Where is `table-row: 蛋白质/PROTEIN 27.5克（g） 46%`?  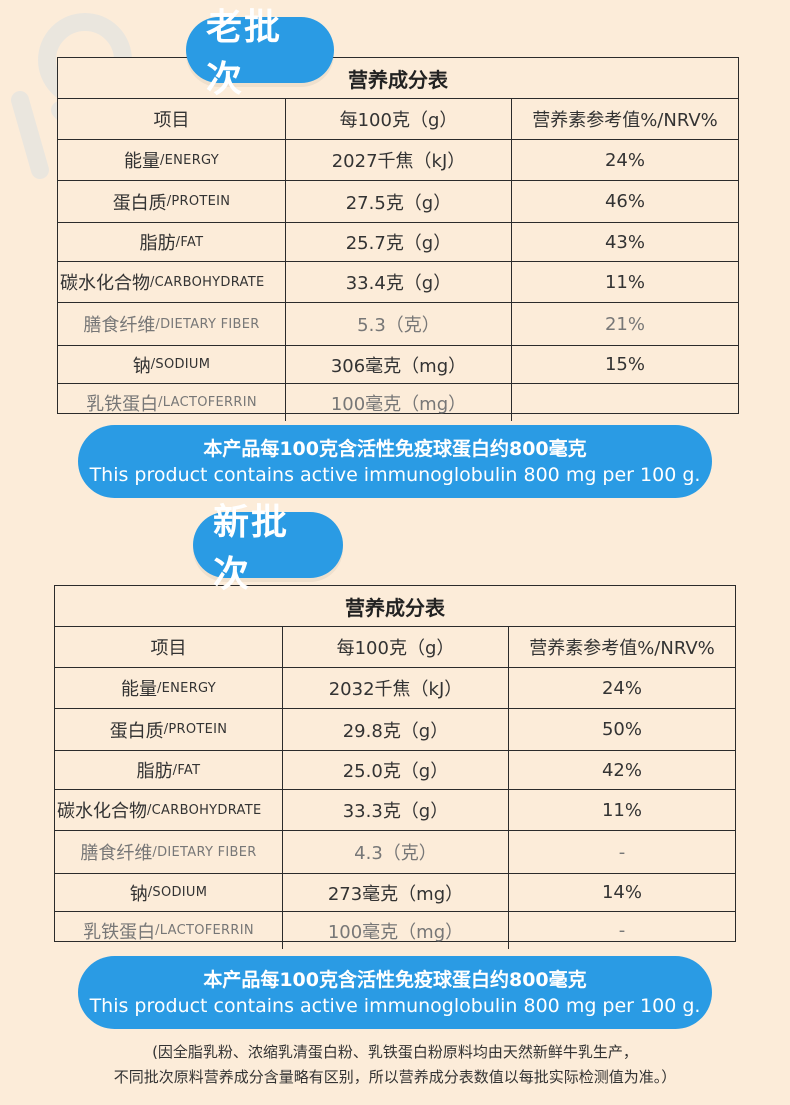
table-row: 蛋白质/PROTEIN 27.5克（g） 46% is located at coordinates (398, 202).